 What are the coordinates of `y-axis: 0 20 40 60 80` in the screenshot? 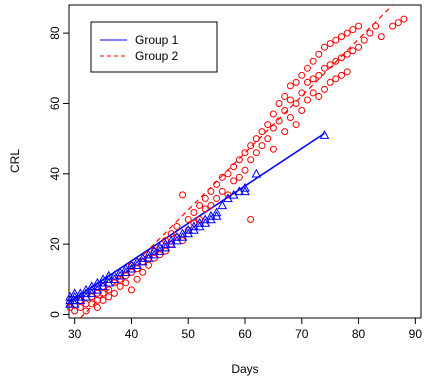 It's located at (58, 172).